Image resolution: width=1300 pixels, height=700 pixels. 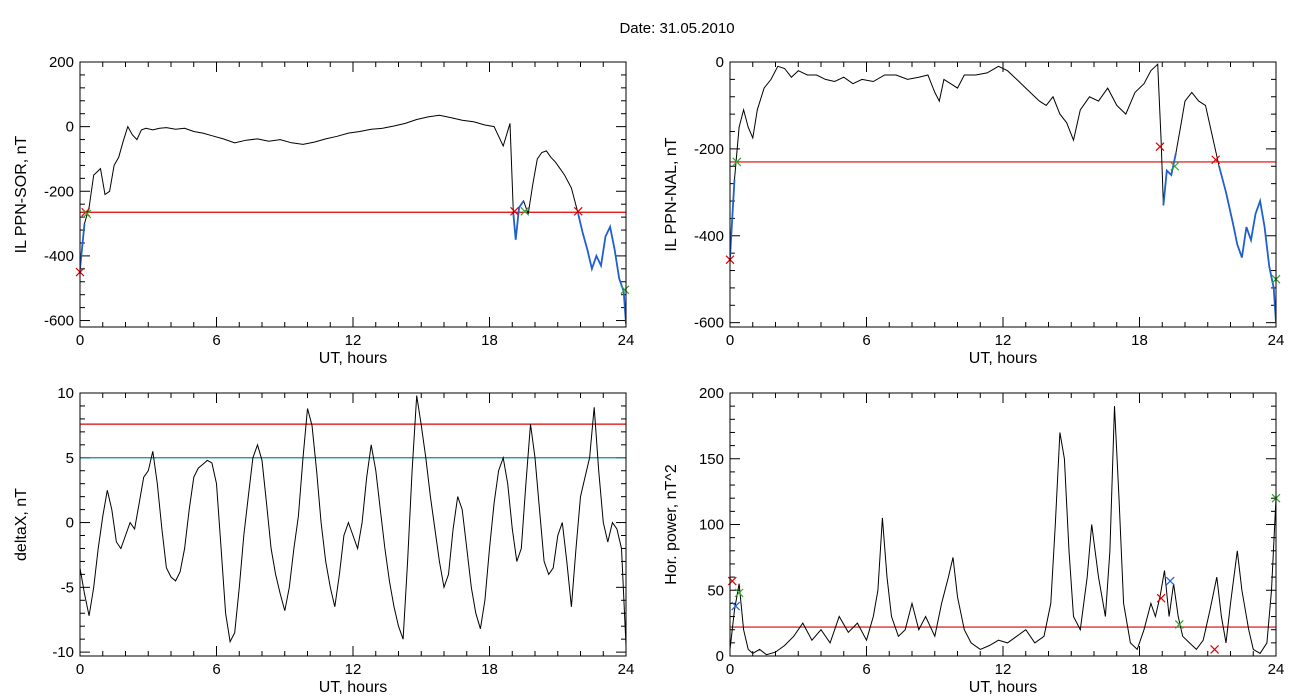 What do you see at coordinates (711, 525) in the screenshot?
I see `y-tick-label: 100` at bounding box center [711, 525].